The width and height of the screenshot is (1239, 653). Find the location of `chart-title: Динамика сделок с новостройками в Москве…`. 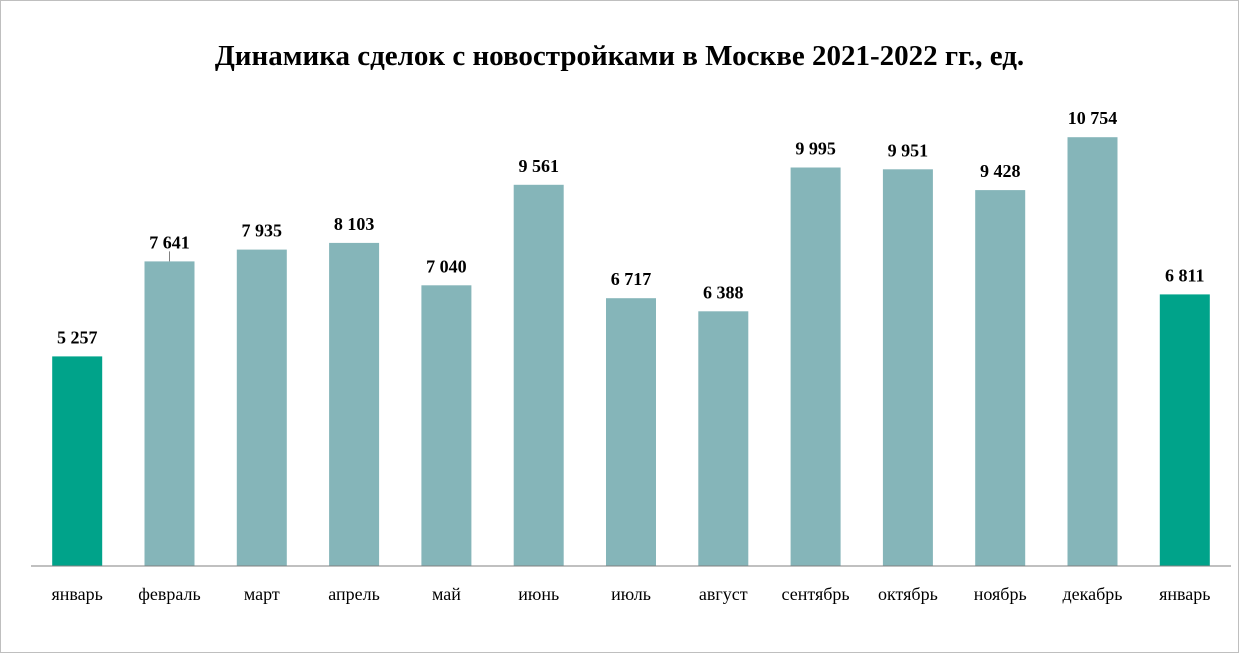

chart-title: Динамика сделок с новостройками в Москве… is located at coordinates (619, 56).